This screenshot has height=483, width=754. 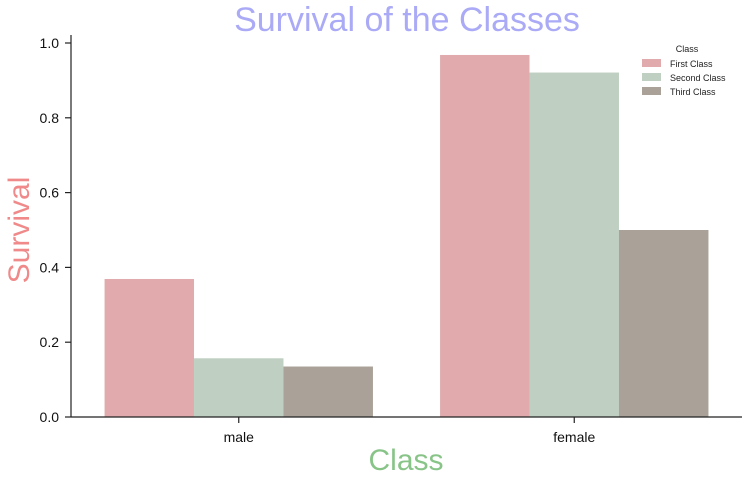 What do you see at coordinates (691, 64) in the screenshot?
I see `legend-label: First Class` at bounding box center [691, 64].